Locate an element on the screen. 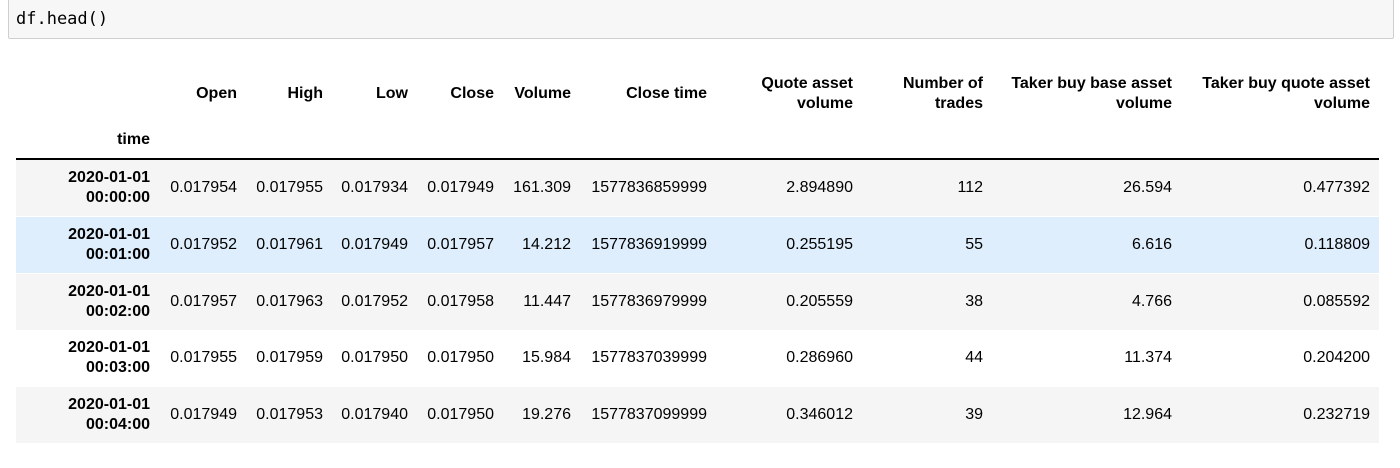  table-cell: 0.017958 is located at coordinates (460, 301).